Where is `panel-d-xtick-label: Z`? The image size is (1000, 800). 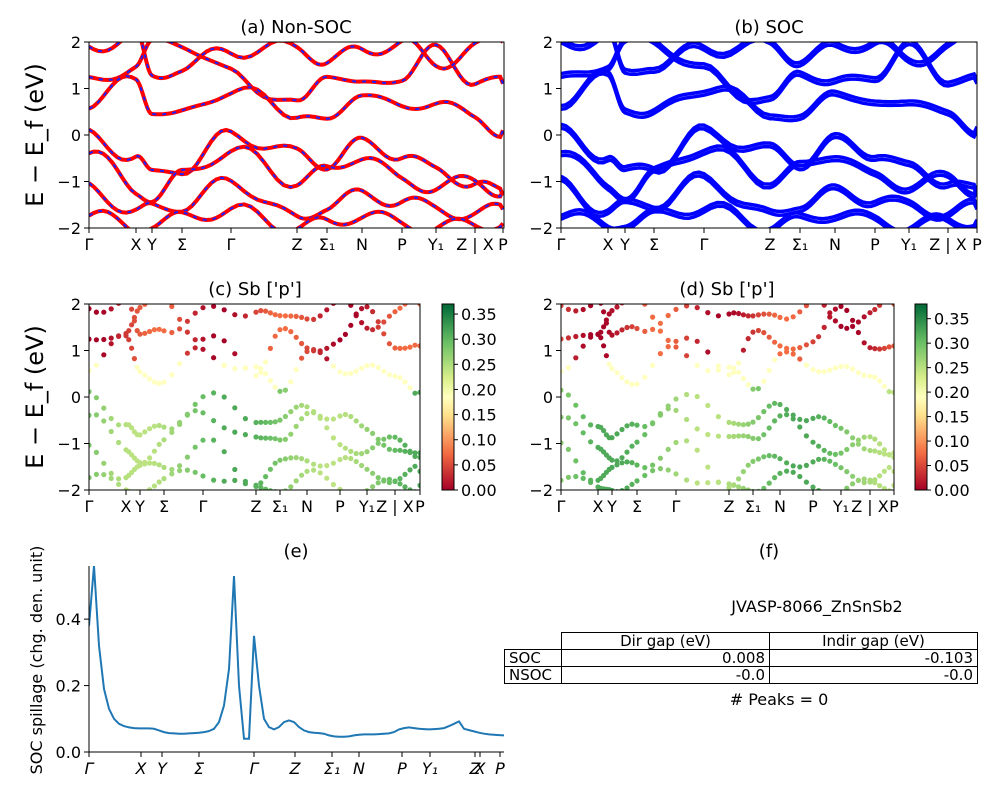
panel-d-xtick-label: Z is located at coordinates (729, 506).